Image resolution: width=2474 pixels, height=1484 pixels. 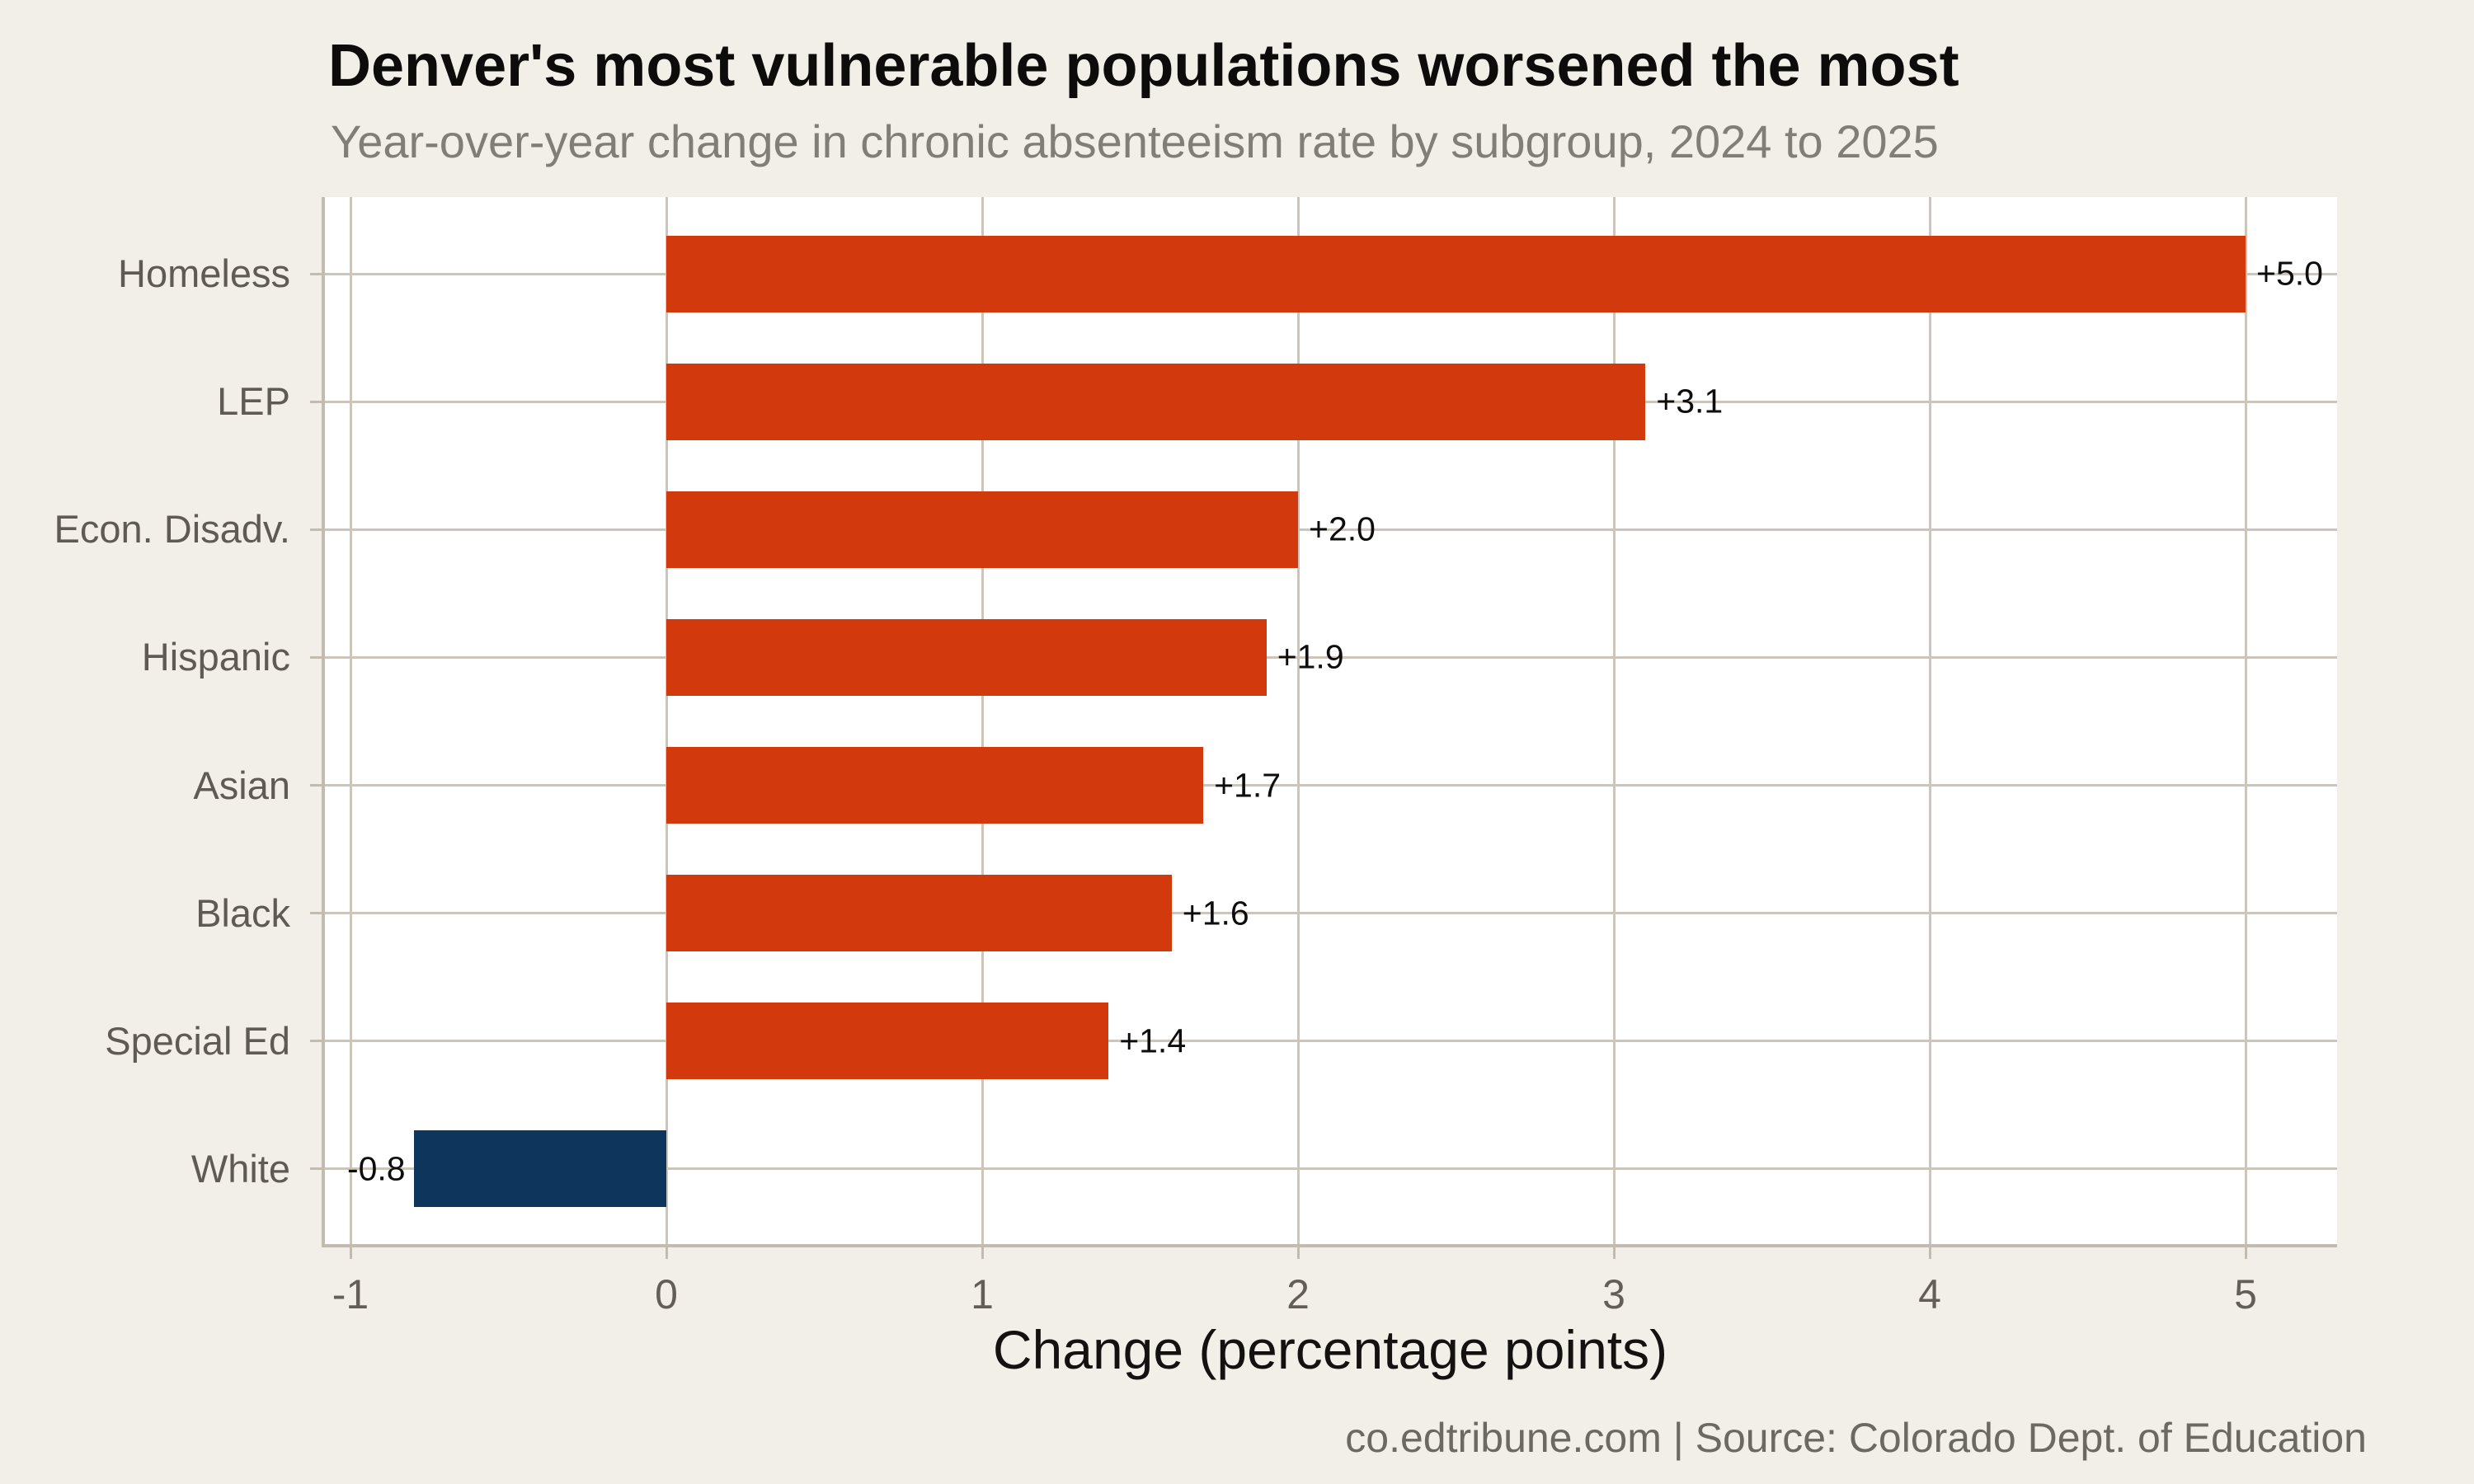 What do you see at coordinates (1310, 656) in the screenshot?
I see `value-label-hispanic: +1.9` at bounding box center [1310, 656].